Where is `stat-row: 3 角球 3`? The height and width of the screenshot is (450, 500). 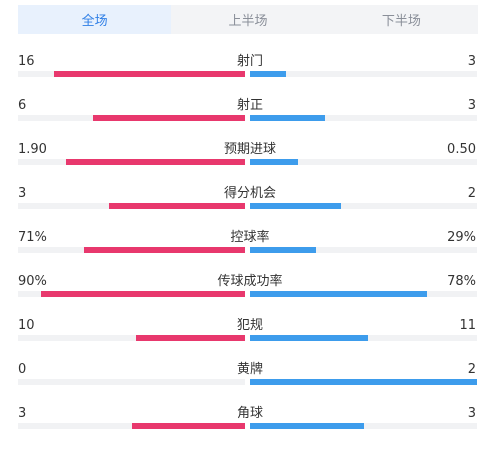 stat-row: 3 角球 3 is located at coordinates (250, 428).